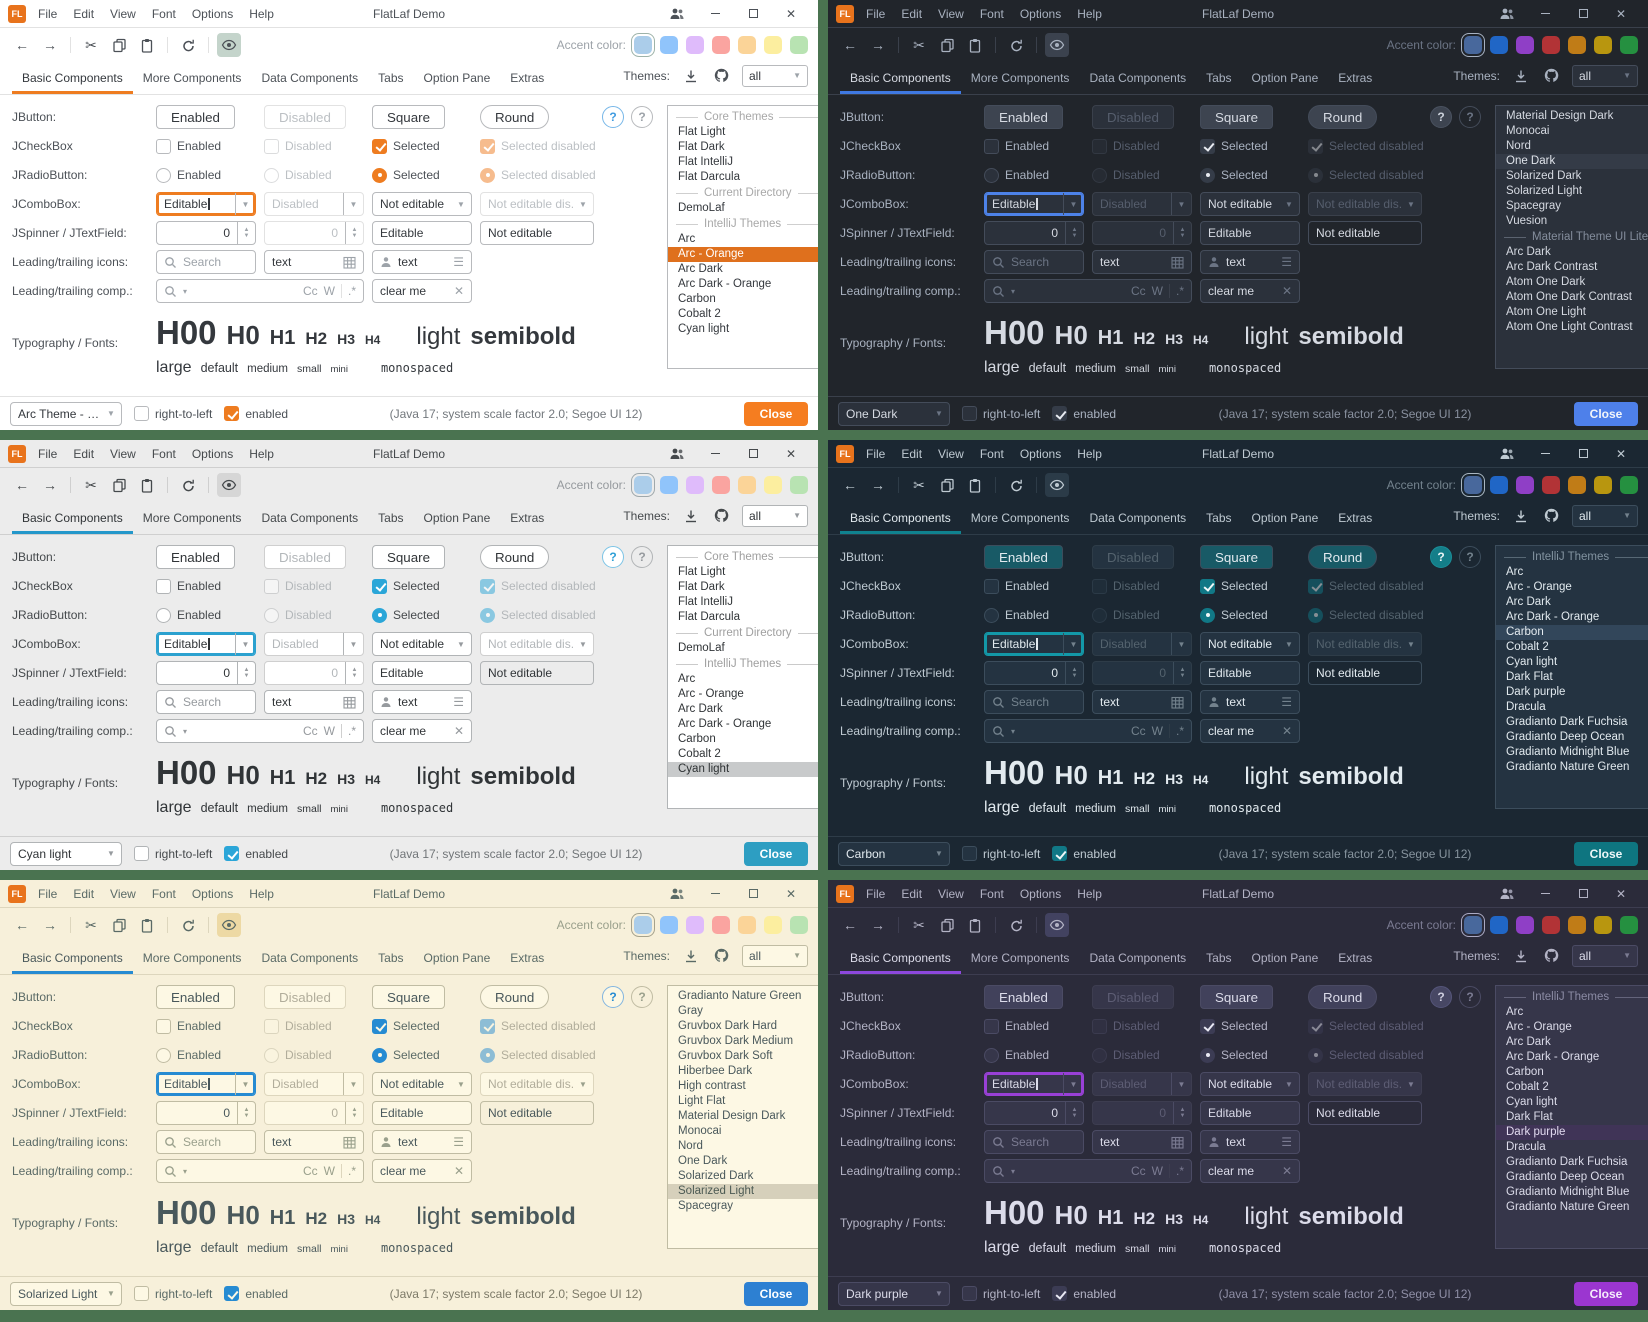 Image resolution: width=1648 pixels, height=1322 pixels. I want to click on theme-item-carbon: Carbon, so click(697, 739).